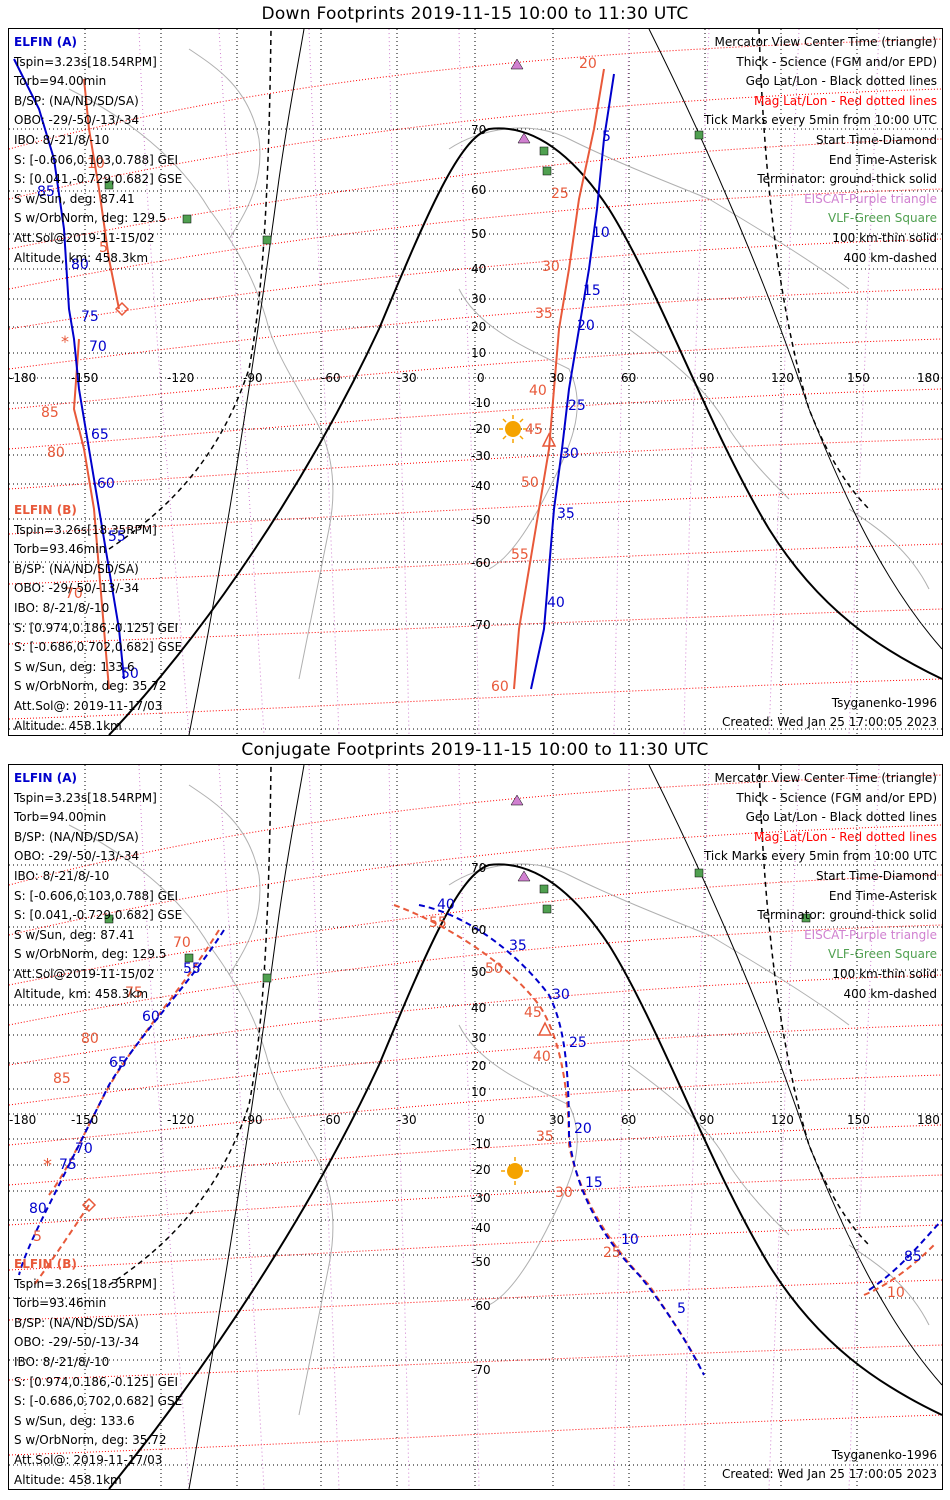 This screenshot has width=950, height=1500. What do you see at coordinates (56, 453) in the screenshot?
I see `tick-label-b: 80` at bounding box center [56, 453].